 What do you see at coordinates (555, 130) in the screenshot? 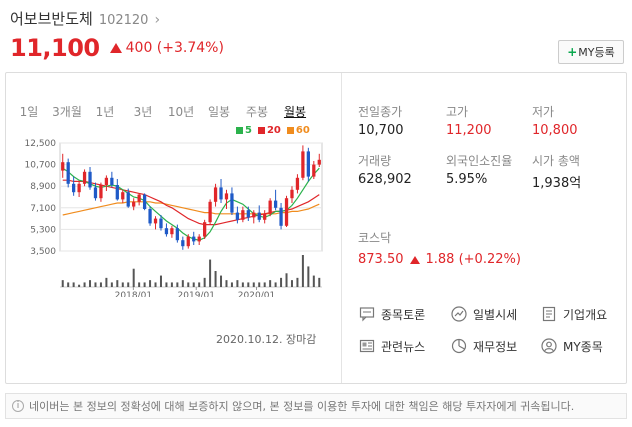
I see `info-value: 10,800` at bounding box center [555, 130].